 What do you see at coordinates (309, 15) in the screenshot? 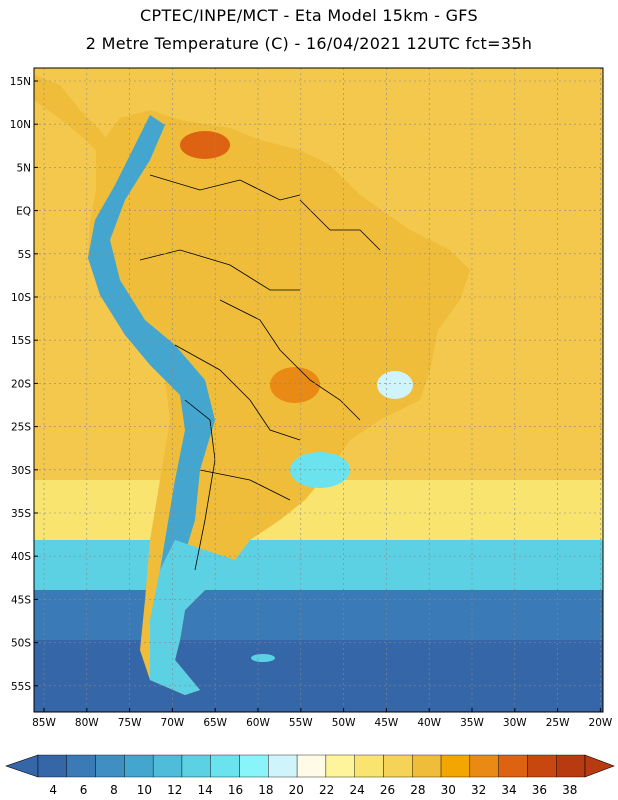
I see `title-line-1: CPTEC/INPE/MCT - Eta Model 15km - GFS` at bounding box center [309, 15].